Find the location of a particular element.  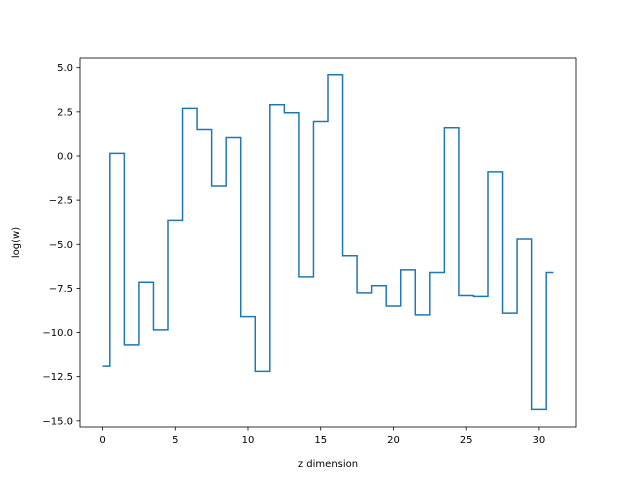

y-tick-label: −10.0 is located at coordinates (57, 333).